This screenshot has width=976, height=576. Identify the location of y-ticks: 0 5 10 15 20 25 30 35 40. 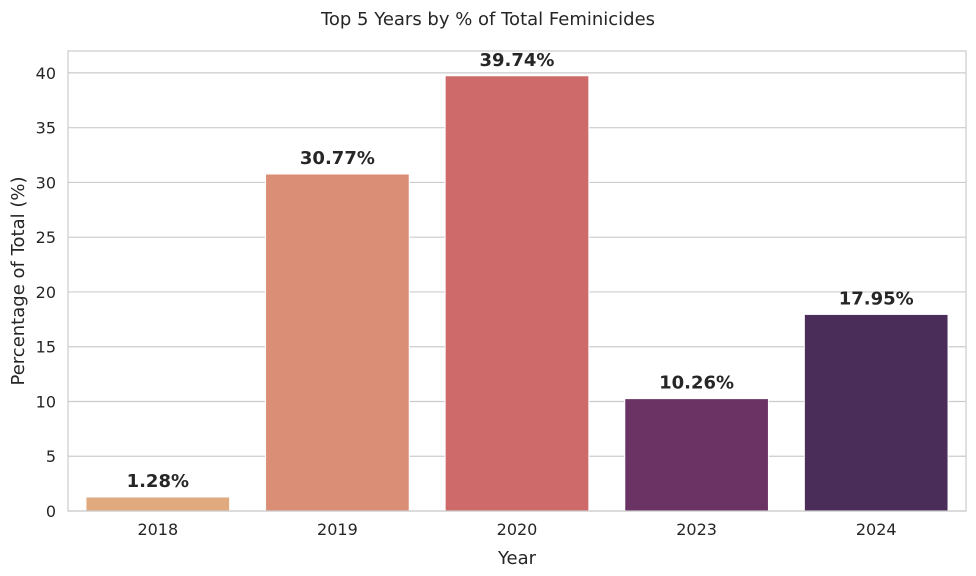
(46, 292).